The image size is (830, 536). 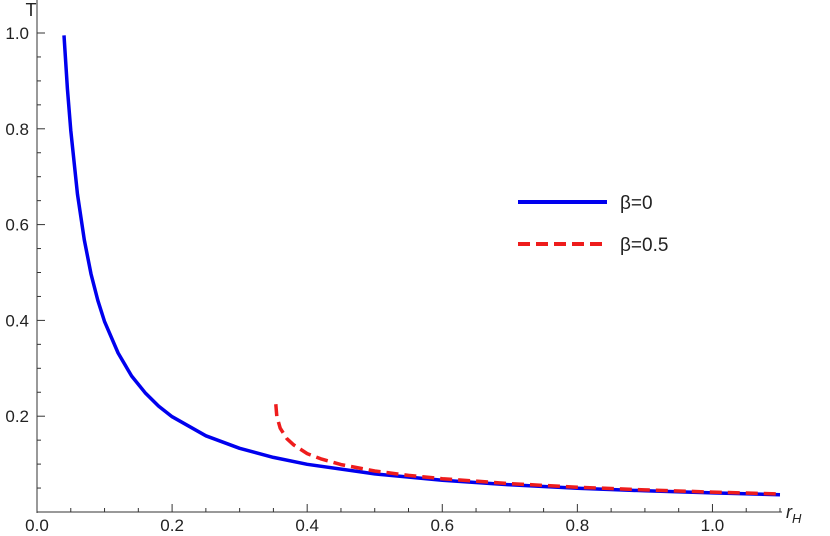 What do you see at coordinates (442, 525) in the screenshot?
I see `x-tick-label: 0.6` at bounding box center [442, 525].